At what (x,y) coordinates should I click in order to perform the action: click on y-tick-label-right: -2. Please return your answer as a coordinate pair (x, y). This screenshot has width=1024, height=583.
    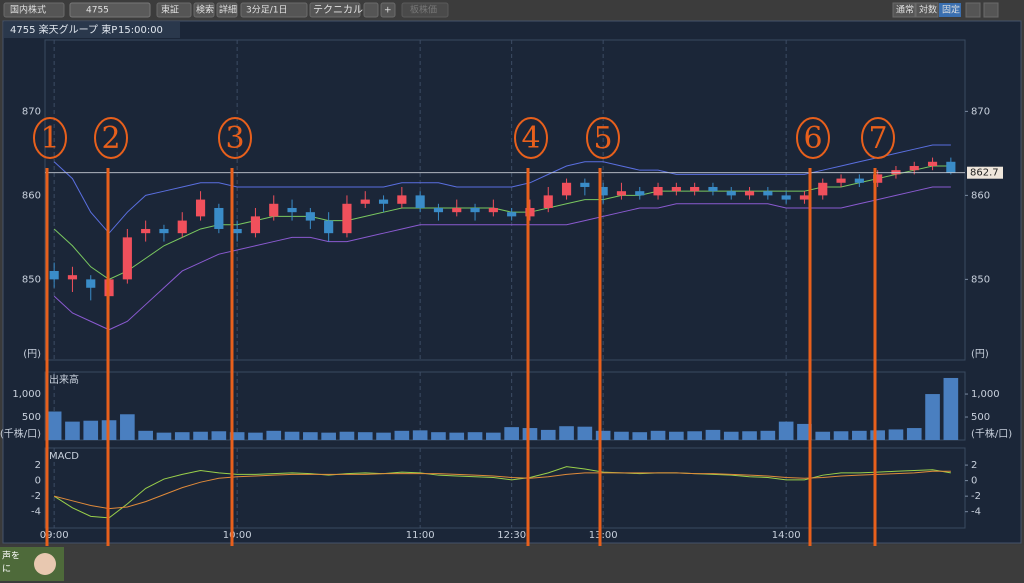
    Looking at the image, I should click on (976, 496).